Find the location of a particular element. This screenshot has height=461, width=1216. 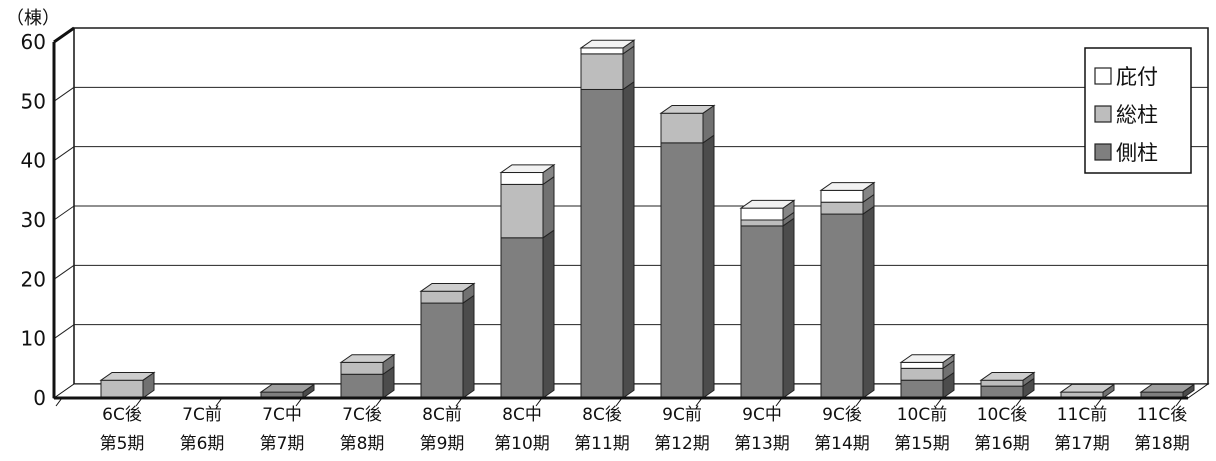

category-label-line2: 第5期 is located at coordinates (122, 444).